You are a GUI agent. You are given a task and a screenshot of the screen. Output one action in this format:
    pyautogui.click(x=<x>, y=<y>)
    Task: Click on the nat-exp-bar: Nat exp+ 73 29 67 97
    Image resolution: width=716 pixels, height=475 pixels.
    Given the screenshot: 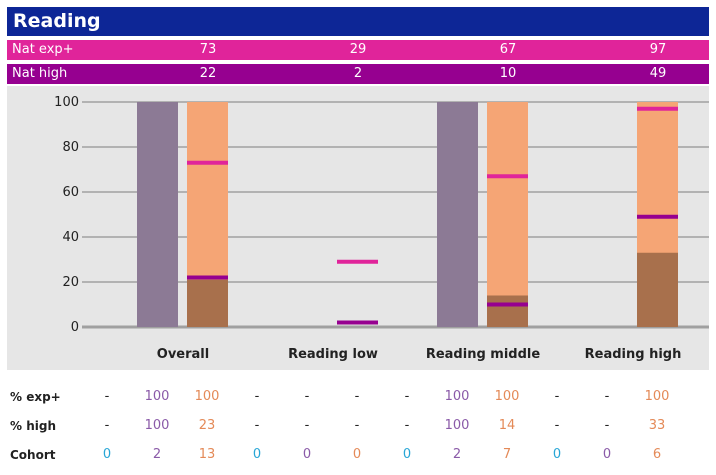 What is the action you would take?
    pyautogui.click(x=358, y=50)
    